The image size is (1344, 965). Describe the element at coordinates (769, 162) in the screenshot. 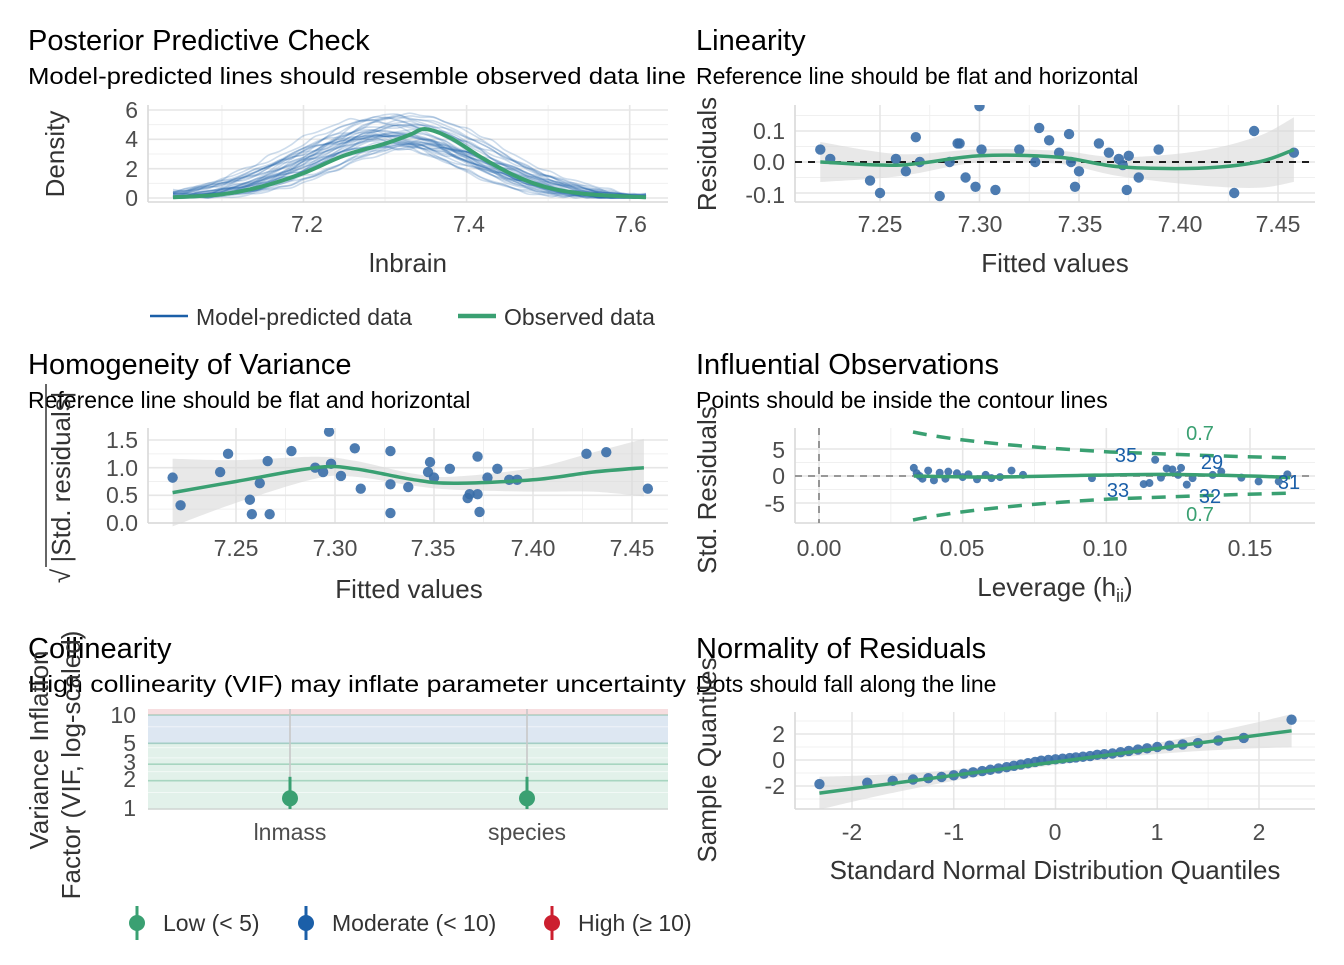

I see `linearity-ytick: 0.0` at that location.